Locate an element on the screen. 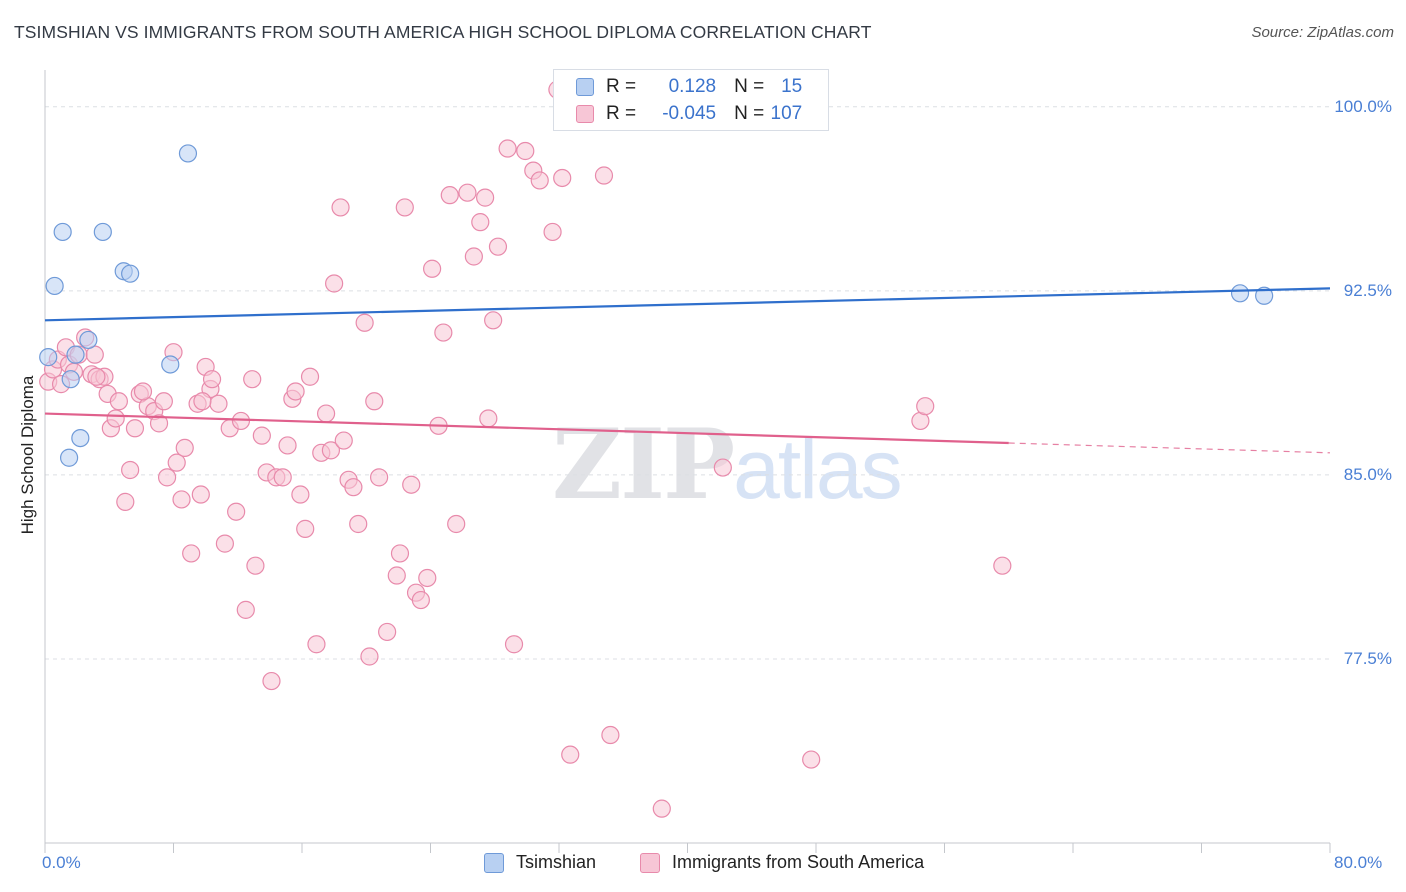 This screenshot has width=1406, height=892. legend-label-immigrants: Immigrants from South America is located at coordinates (798, 862).